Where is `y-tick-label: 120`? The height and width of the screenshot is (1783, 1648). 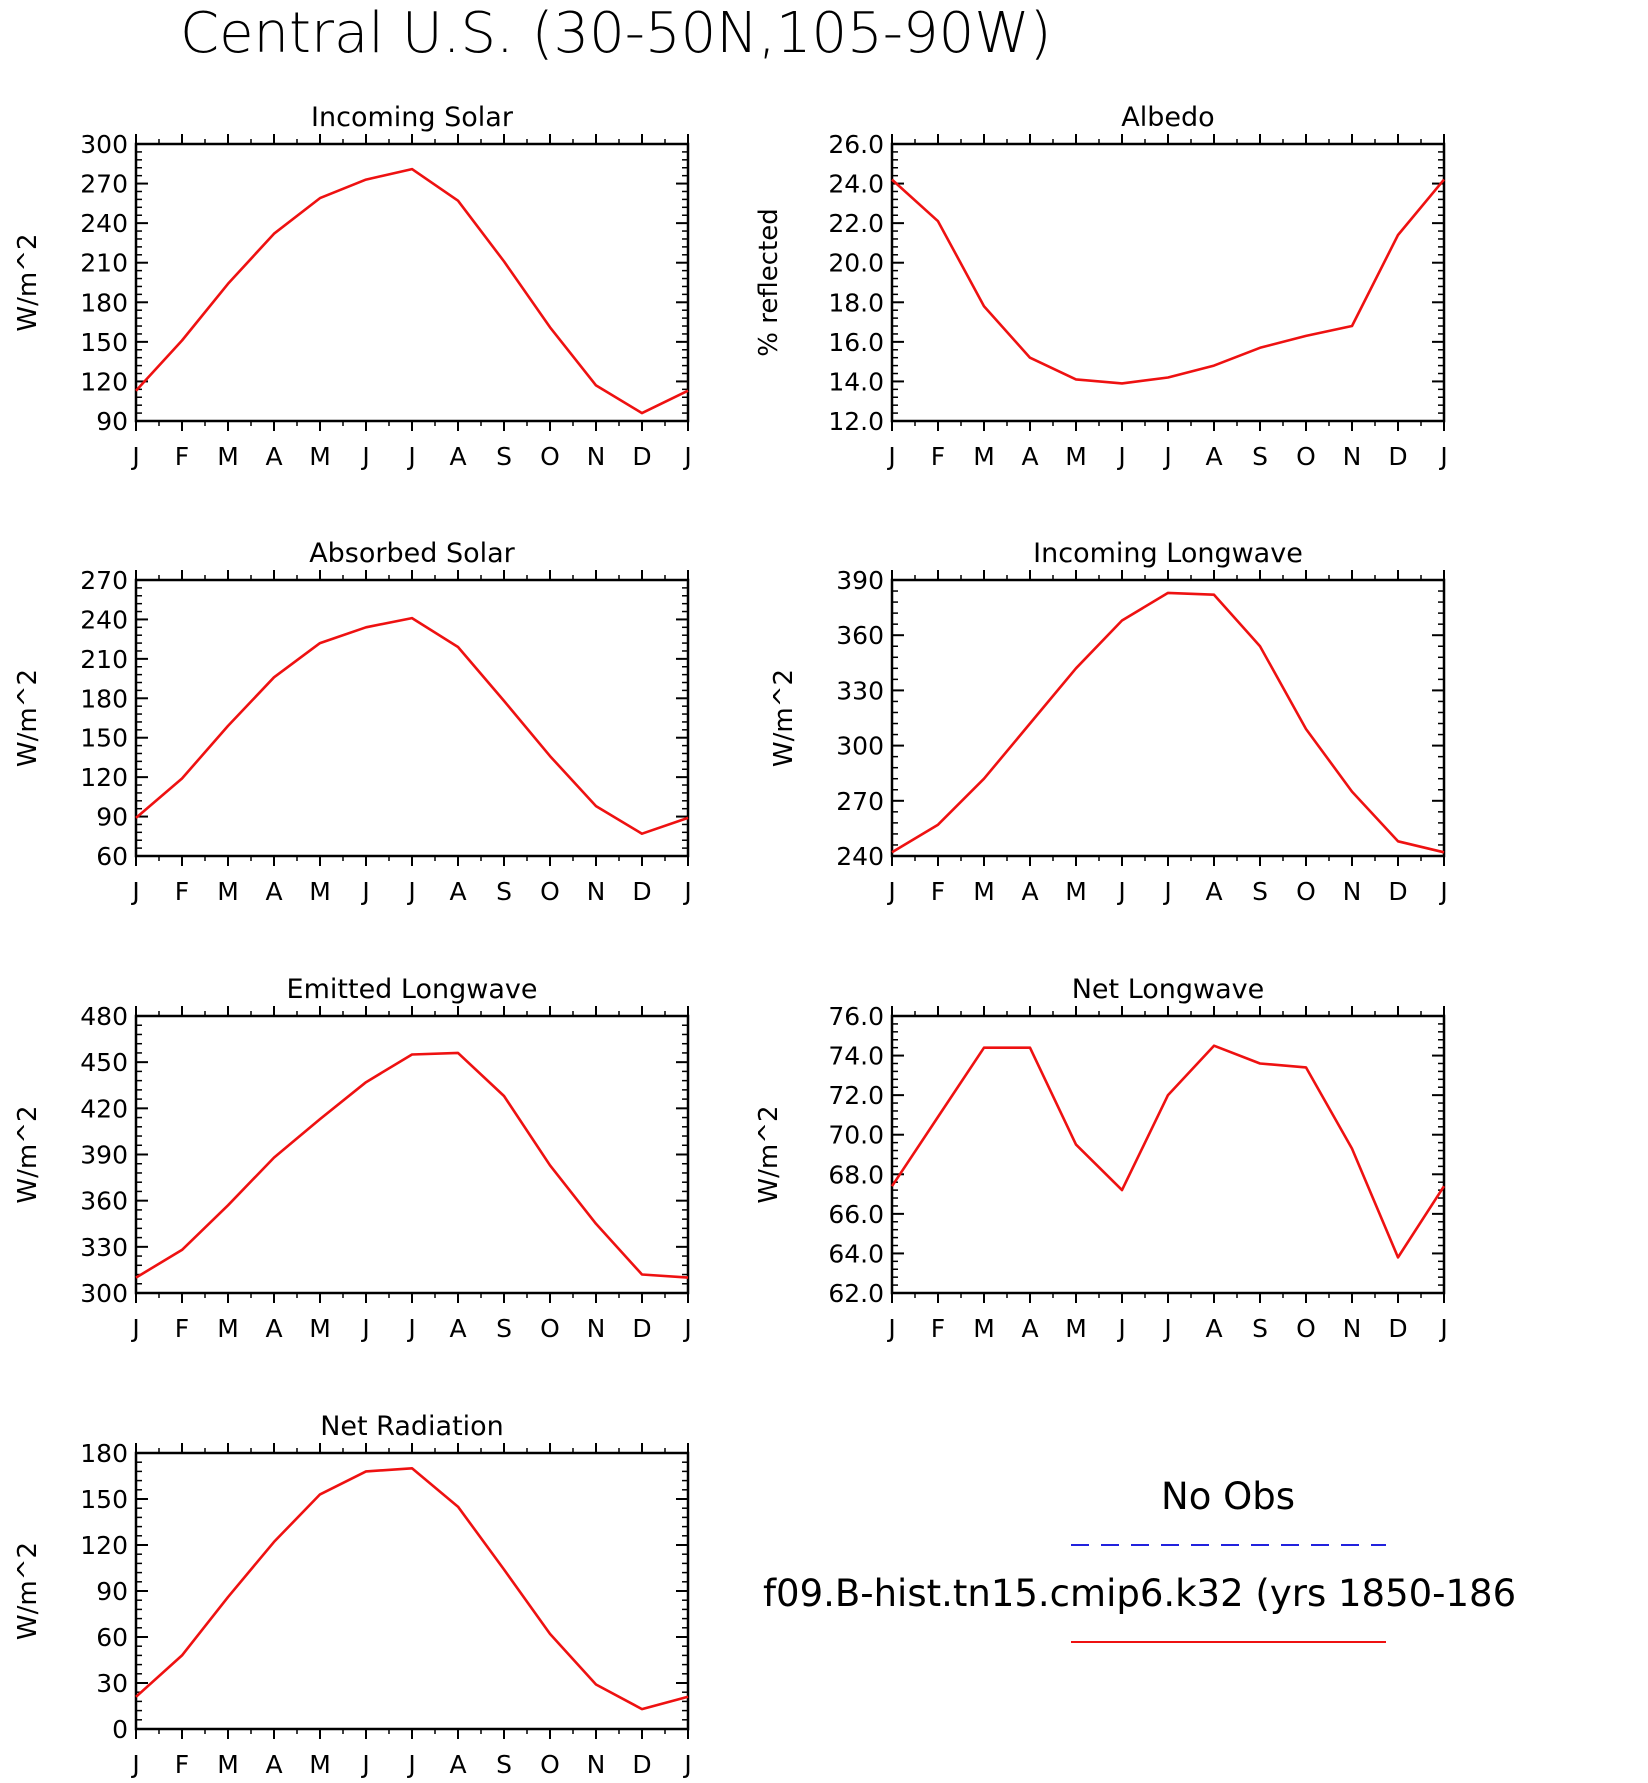 y-tick-label: 120 is located at coordinates (104, 777).